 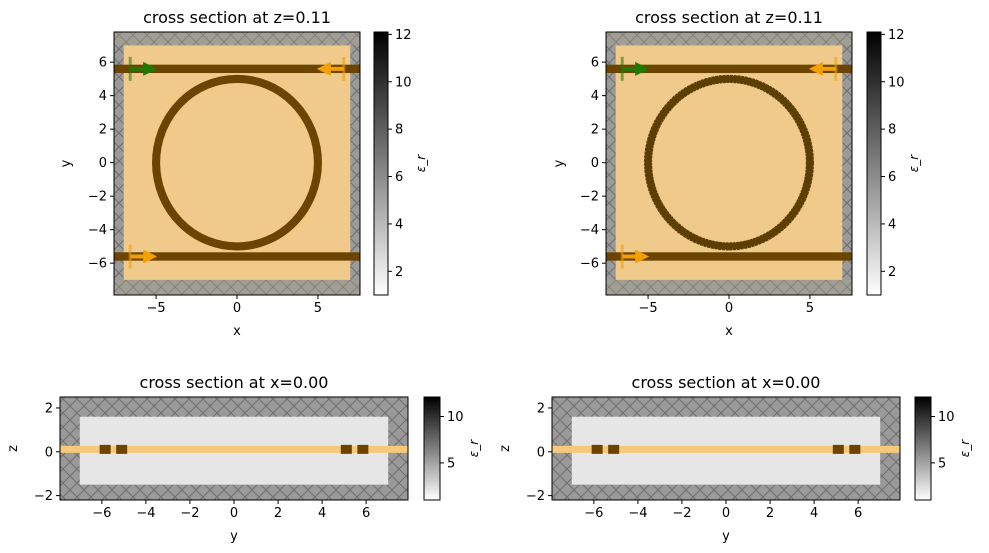 I want to click on y-tick-label: 6, so click(x=595, y=63).